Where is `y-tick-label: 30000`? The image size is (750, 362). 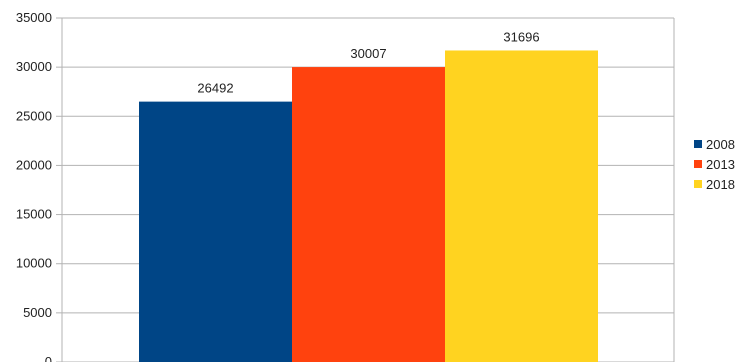
y-tick-label: 30000 is located at coordinates (34, 66).